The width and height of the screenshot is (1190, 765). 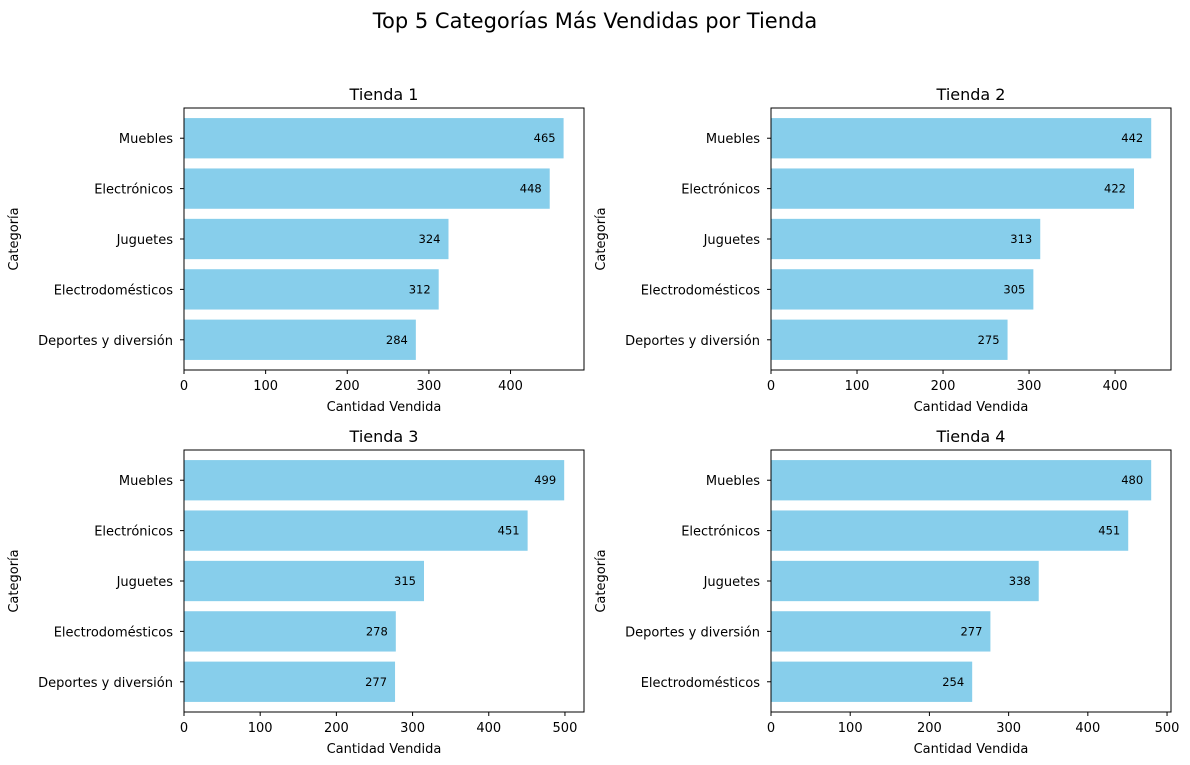 What do you see at coordinates (971, 94) in the screenshot?
I see `subplot-title: Tienda 2` at bounding box center [971, 94].